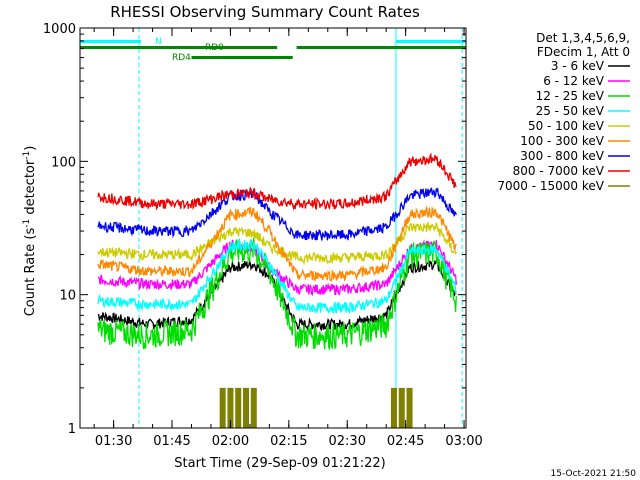 Image resolution: width=640 pixels, height=480 pixels. I want to click on status-flags: N RD0 RD4, so click(273, 50).